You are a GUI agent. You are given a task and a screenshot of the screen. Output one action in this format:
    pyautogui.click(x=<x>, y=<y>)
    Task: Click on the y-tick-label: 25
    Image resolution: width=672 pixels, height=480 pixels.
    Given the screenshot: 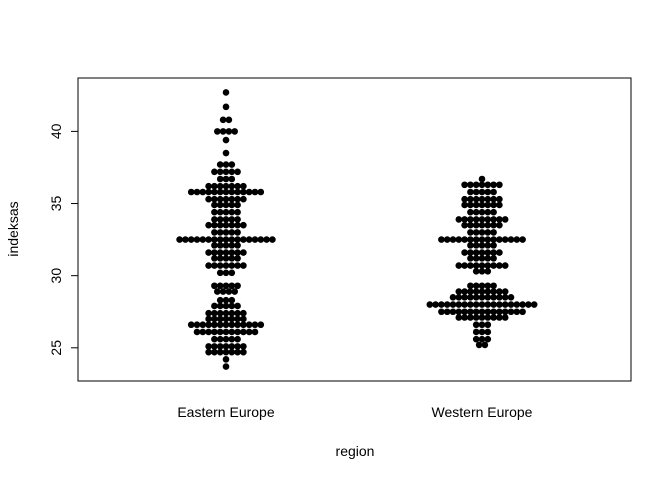 What is the action you would take?
    pyautogui.click(x=56, y=348)
    